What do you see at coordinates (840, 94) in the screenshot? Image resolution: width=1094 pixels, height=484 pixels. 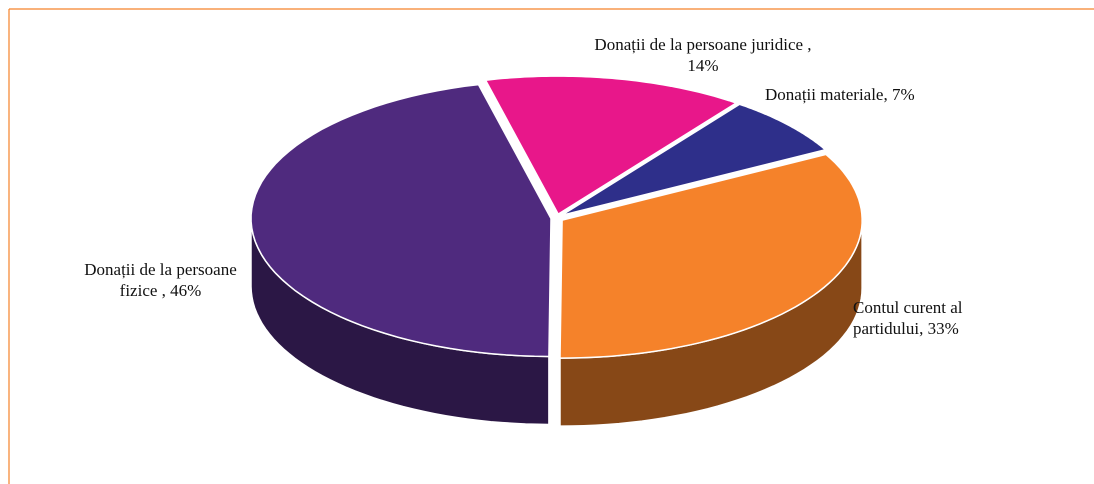 I see `slice-label: Donații materiale, 7%` at bounding box center [840, 94].